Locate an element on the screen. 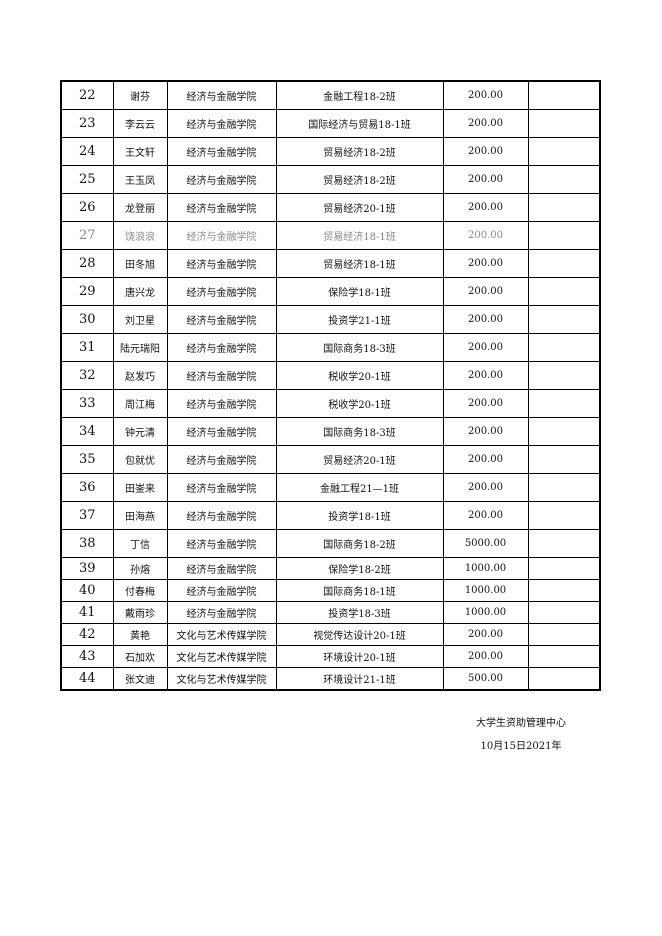  row-number: 39 is located at coordinates (87, 568).